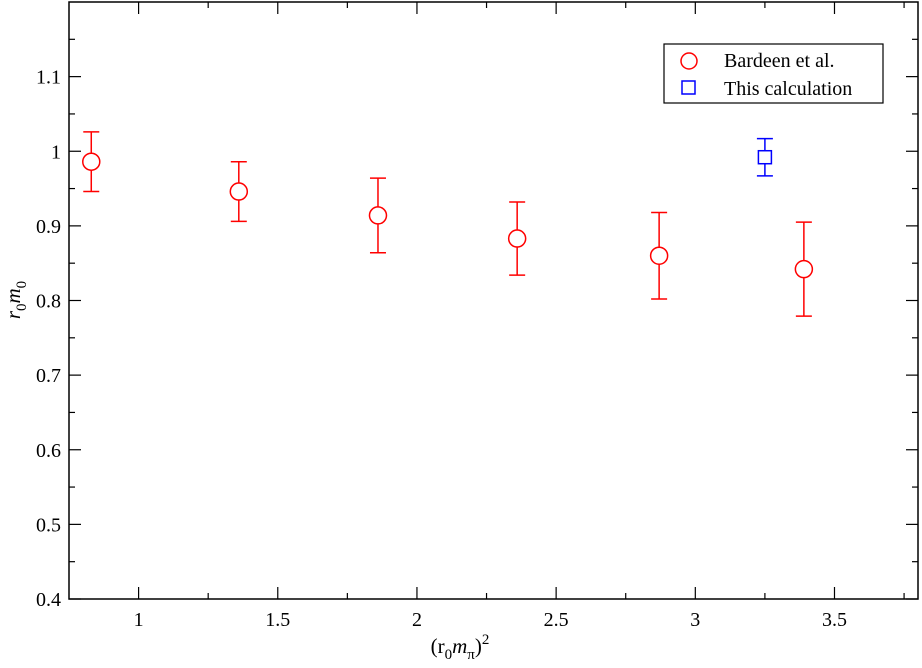 The height and width of the screenshot is (668, 922). Describe the element at coordinates (471, 655) in the screenshot. I see `x-label-sub-pi: π` at that location.